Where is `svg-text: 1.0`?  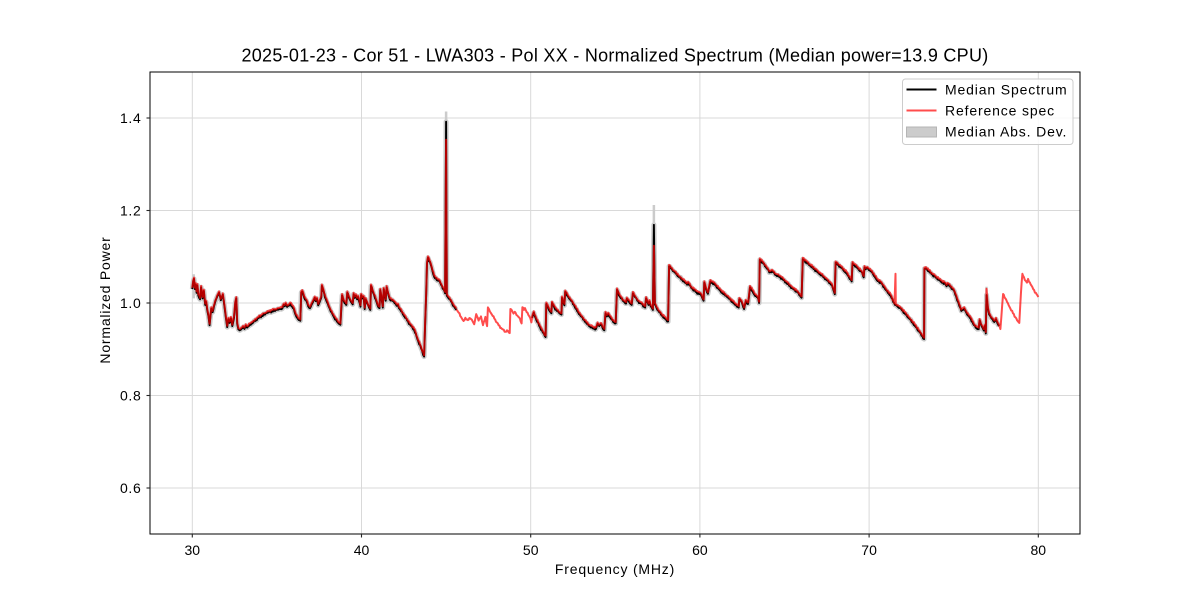 svg-text: 1.0 is located at coordinates (131, 303).